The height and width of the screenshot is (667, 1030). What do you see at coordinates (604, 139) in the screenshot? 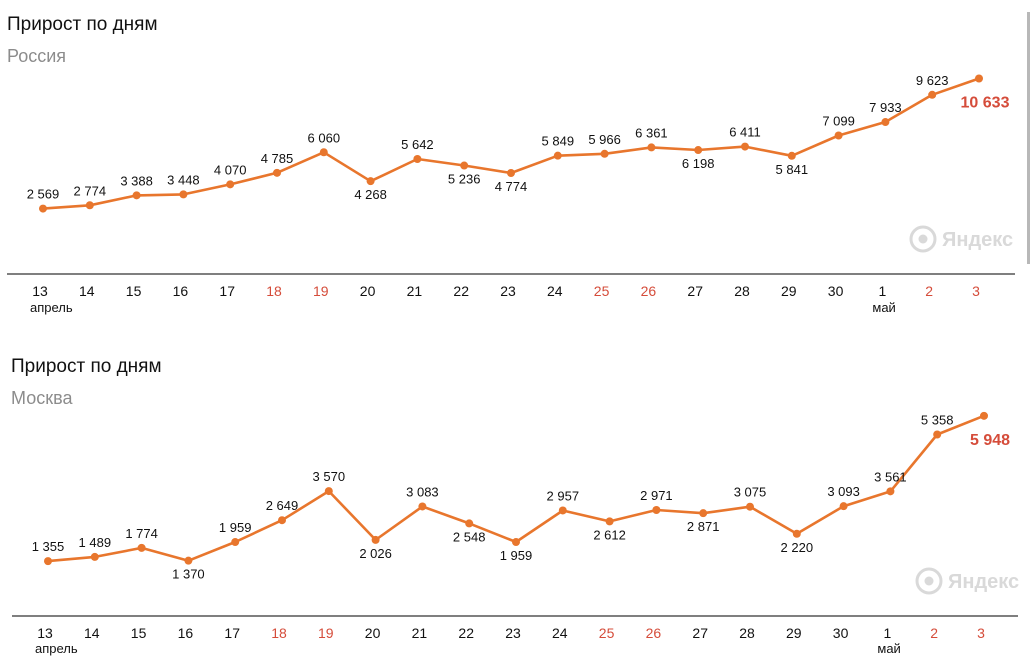
I see `data-label: 5 966` at bounding box center [604, 139].